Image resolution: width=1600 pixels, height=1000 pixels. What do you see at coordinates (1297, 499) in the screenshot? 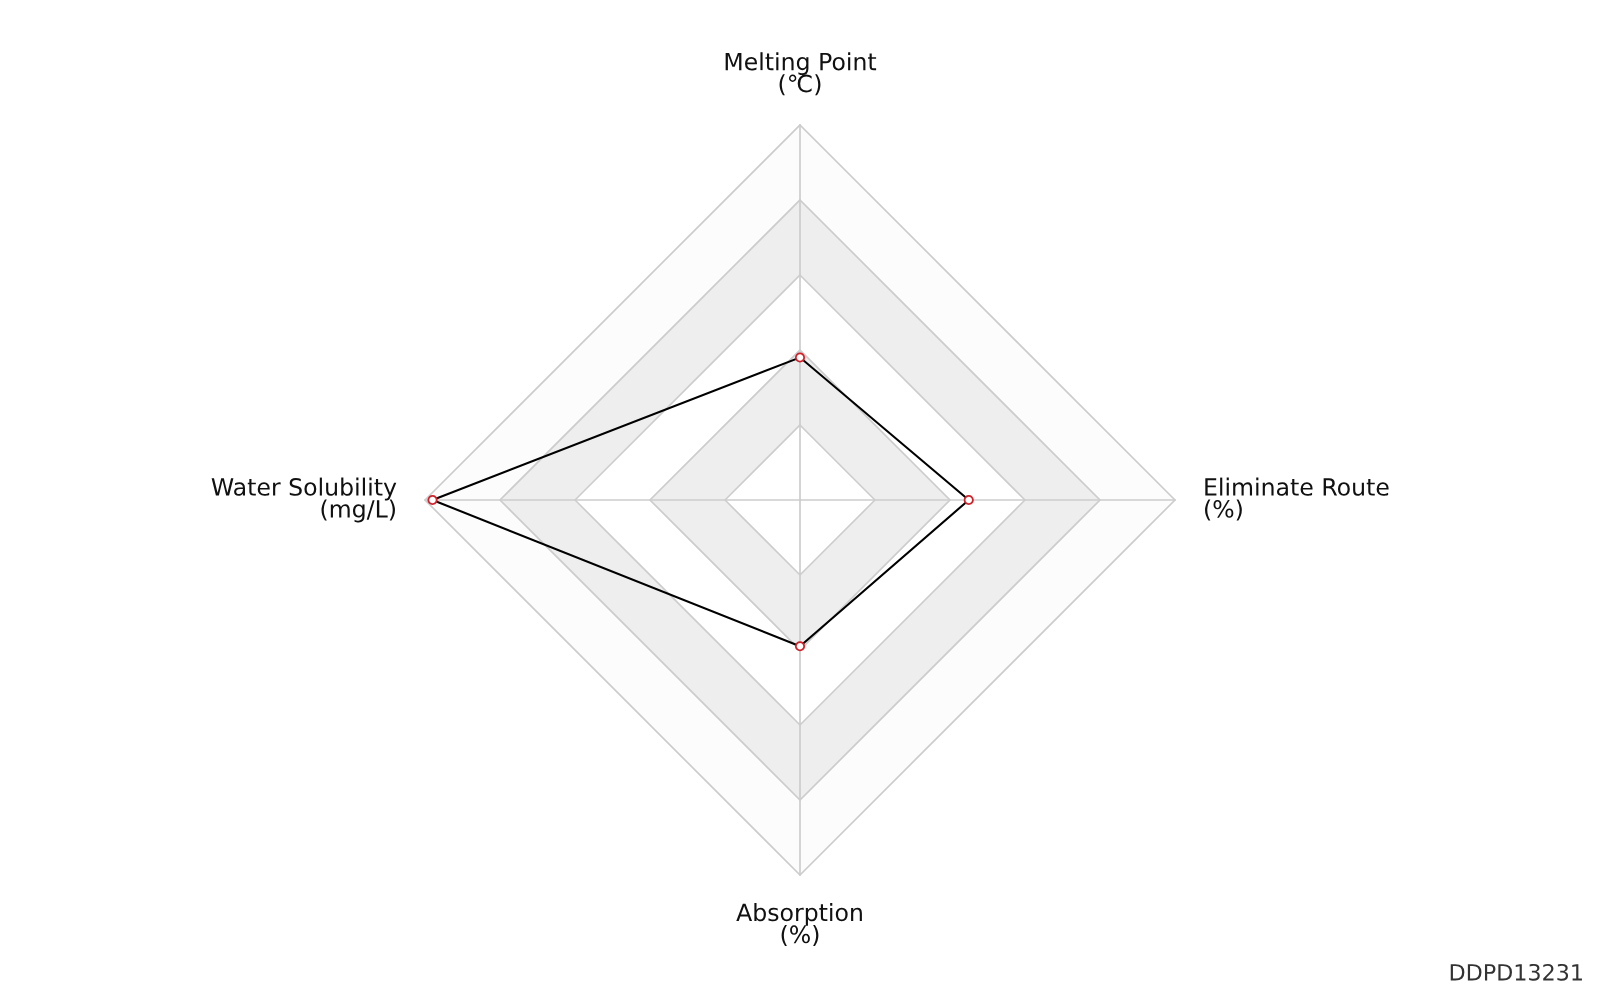
I see `spoke-label: Eliminate Route (%)` at bounding box center [1297, 499].